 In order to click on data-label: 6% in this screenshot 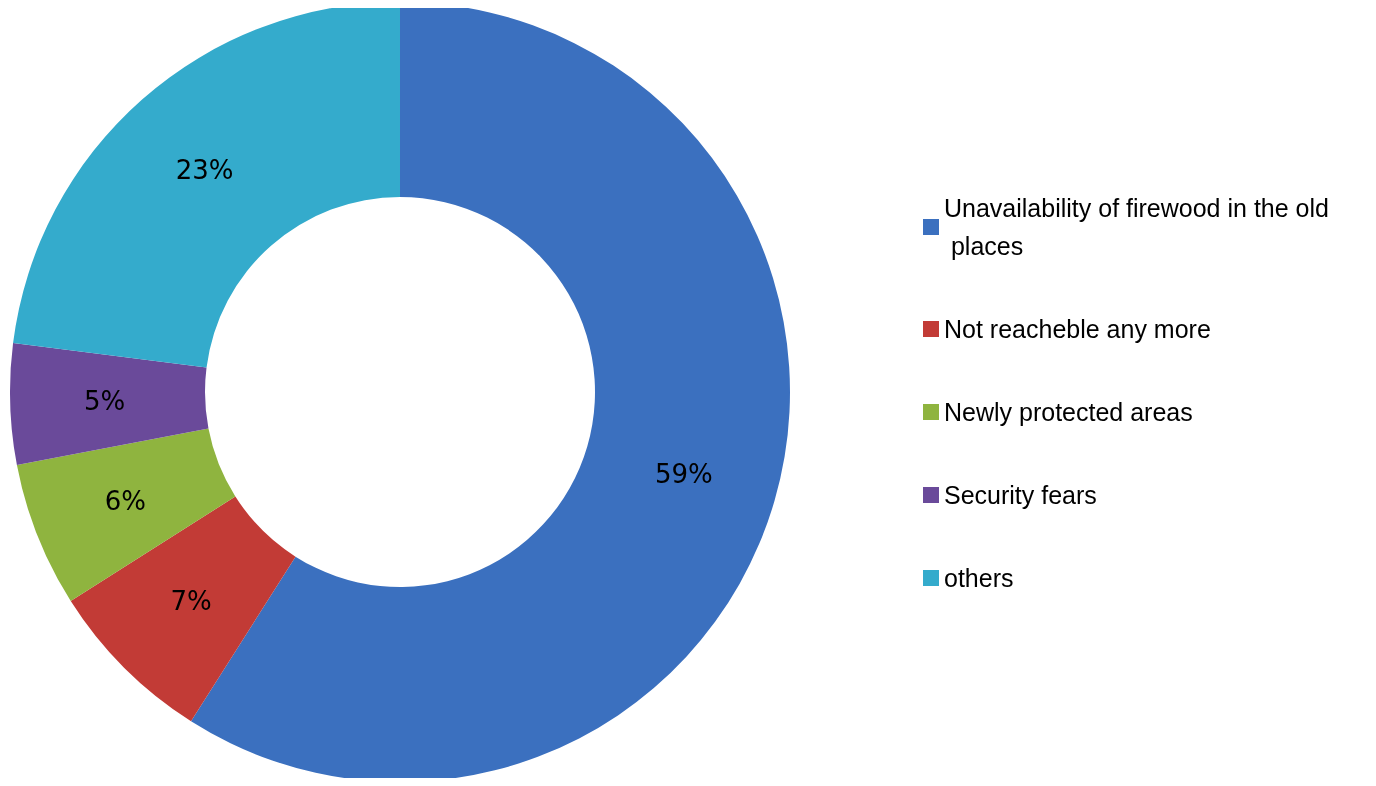, I will do `click(125, 500)`.